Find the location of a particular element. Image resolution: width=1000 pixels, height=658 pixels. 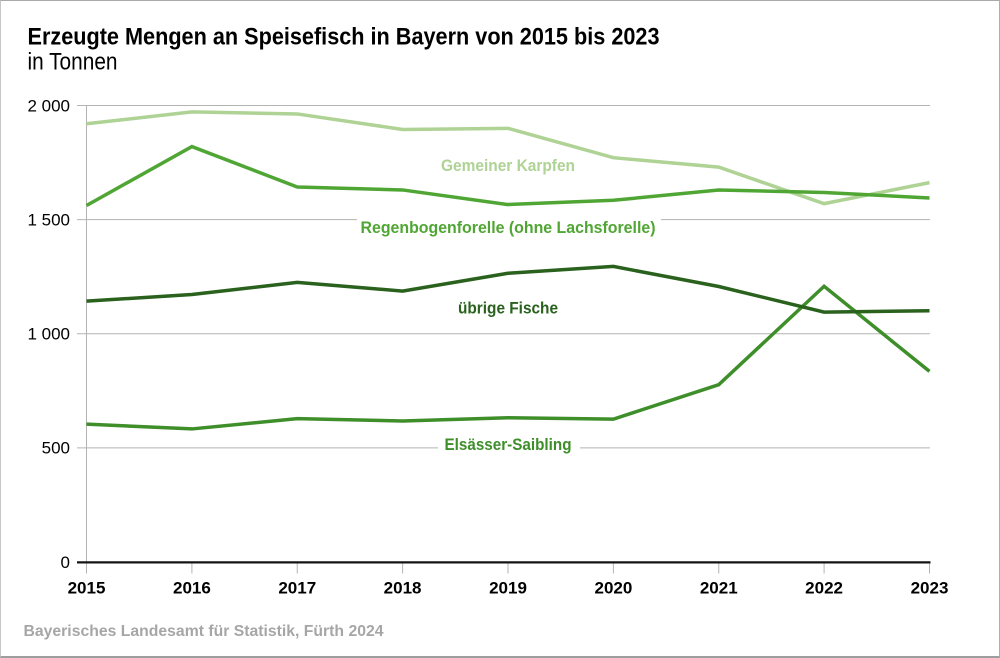

svg-text: 1 000 is located at coordinates (48, 334).